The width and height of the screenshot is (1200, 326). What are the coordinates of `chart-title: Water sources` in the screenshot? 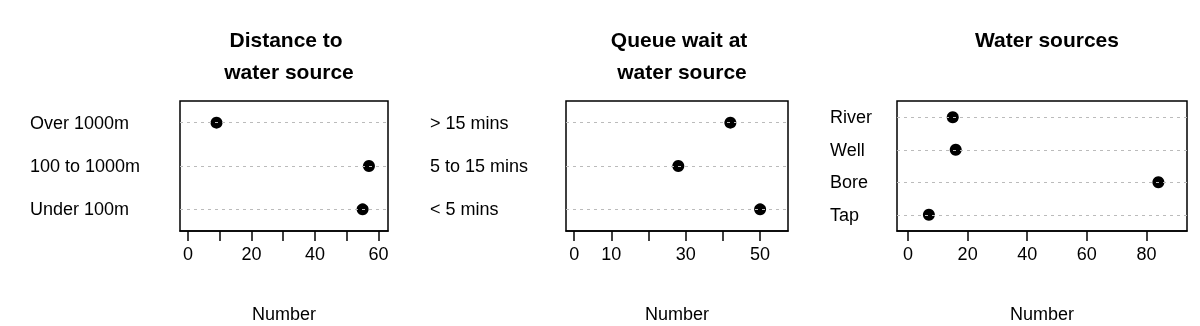 It's located at (1047, 39).